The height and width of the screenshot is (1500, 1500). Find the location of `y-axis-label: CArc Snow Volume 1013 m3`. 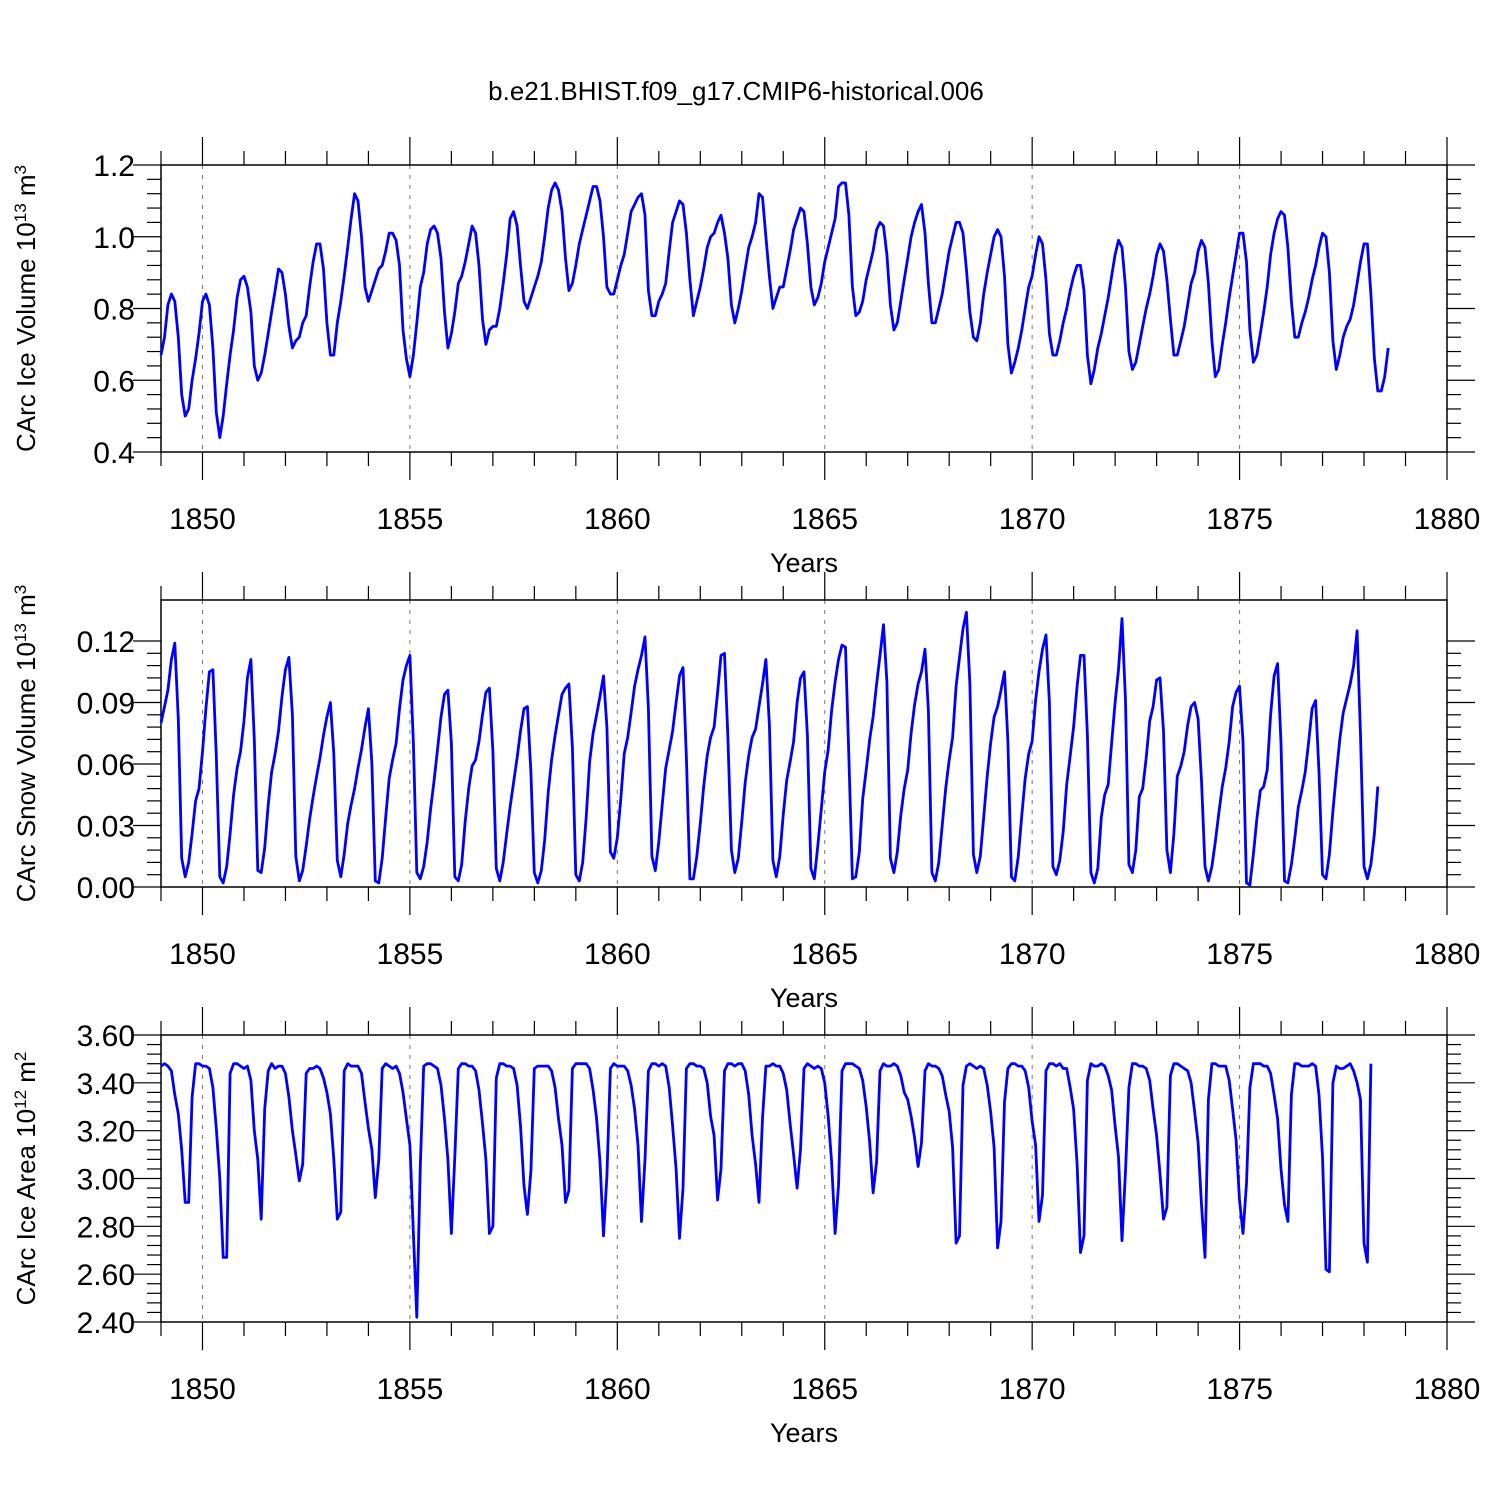

y-axis-label: CArc Snow Volume 1013 m3 is located at coordinates (26, 743).